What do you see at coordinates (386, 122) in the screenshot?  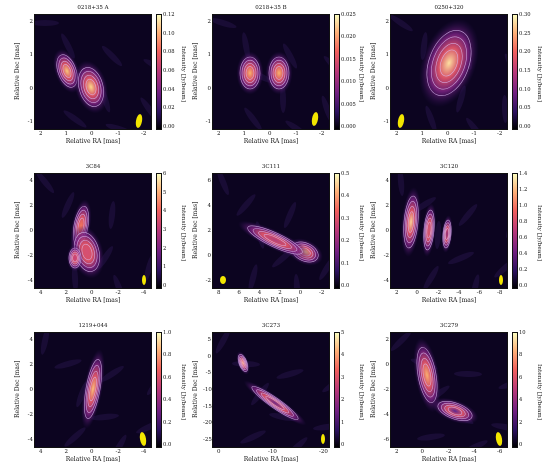 I see `y-tick-label: -1` at bounding box center [386, 122].